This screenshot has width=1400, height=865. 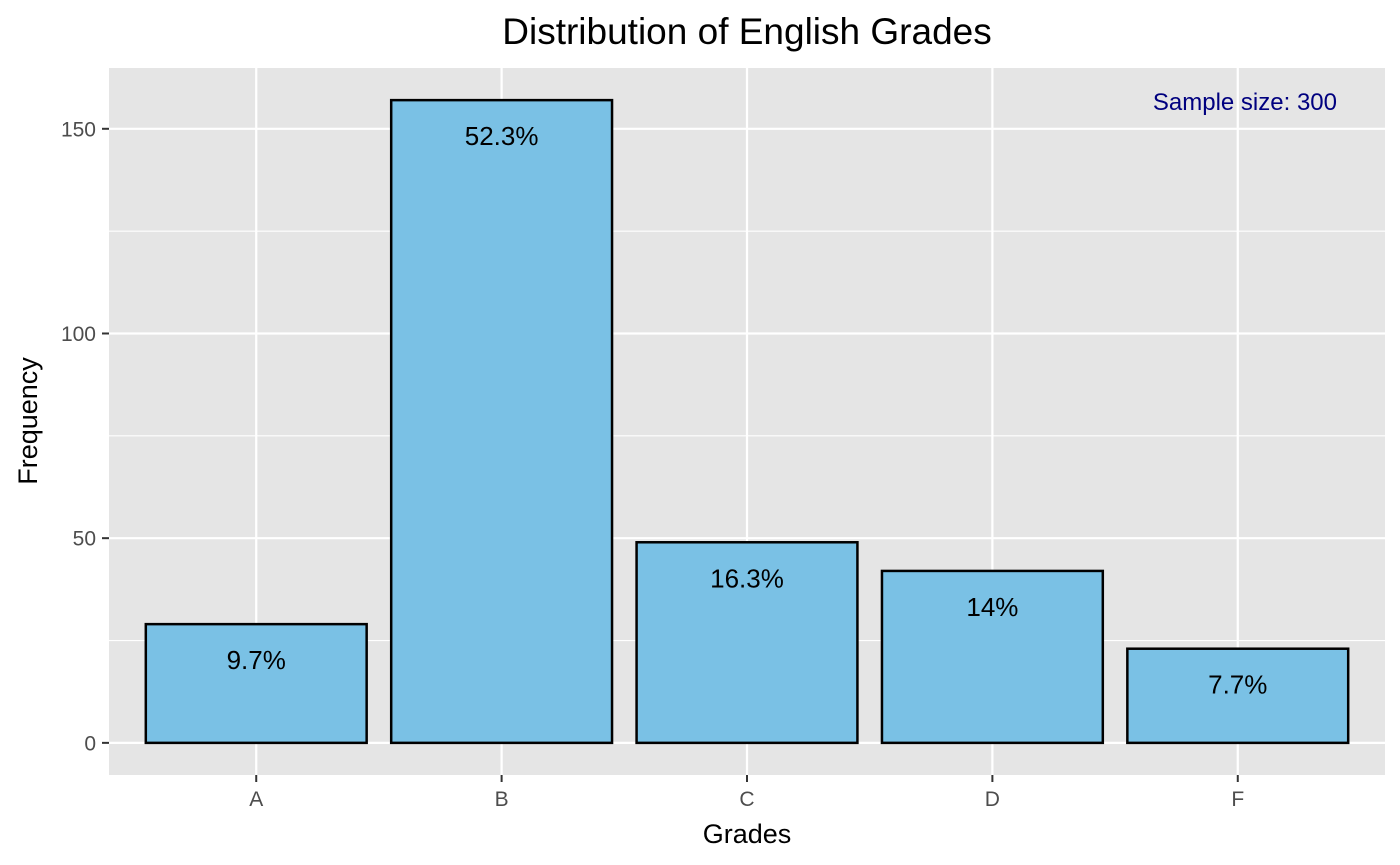 What do you see at coordinates (84, 539) in the screenshot?
I see `y-tick-label: 50` at bounding box center [84, 539].